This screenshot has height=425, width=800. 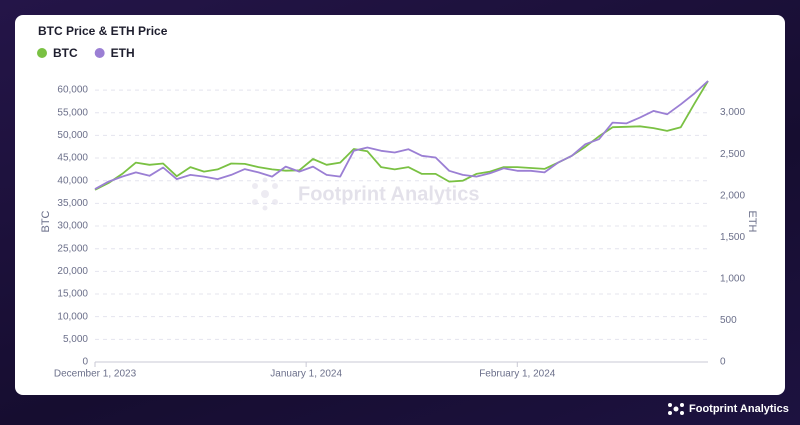 What do you see at coordinates (72, 294) in the screenshot?
I see `y-tick-label: 15,000` at bounding box center [72, 294].